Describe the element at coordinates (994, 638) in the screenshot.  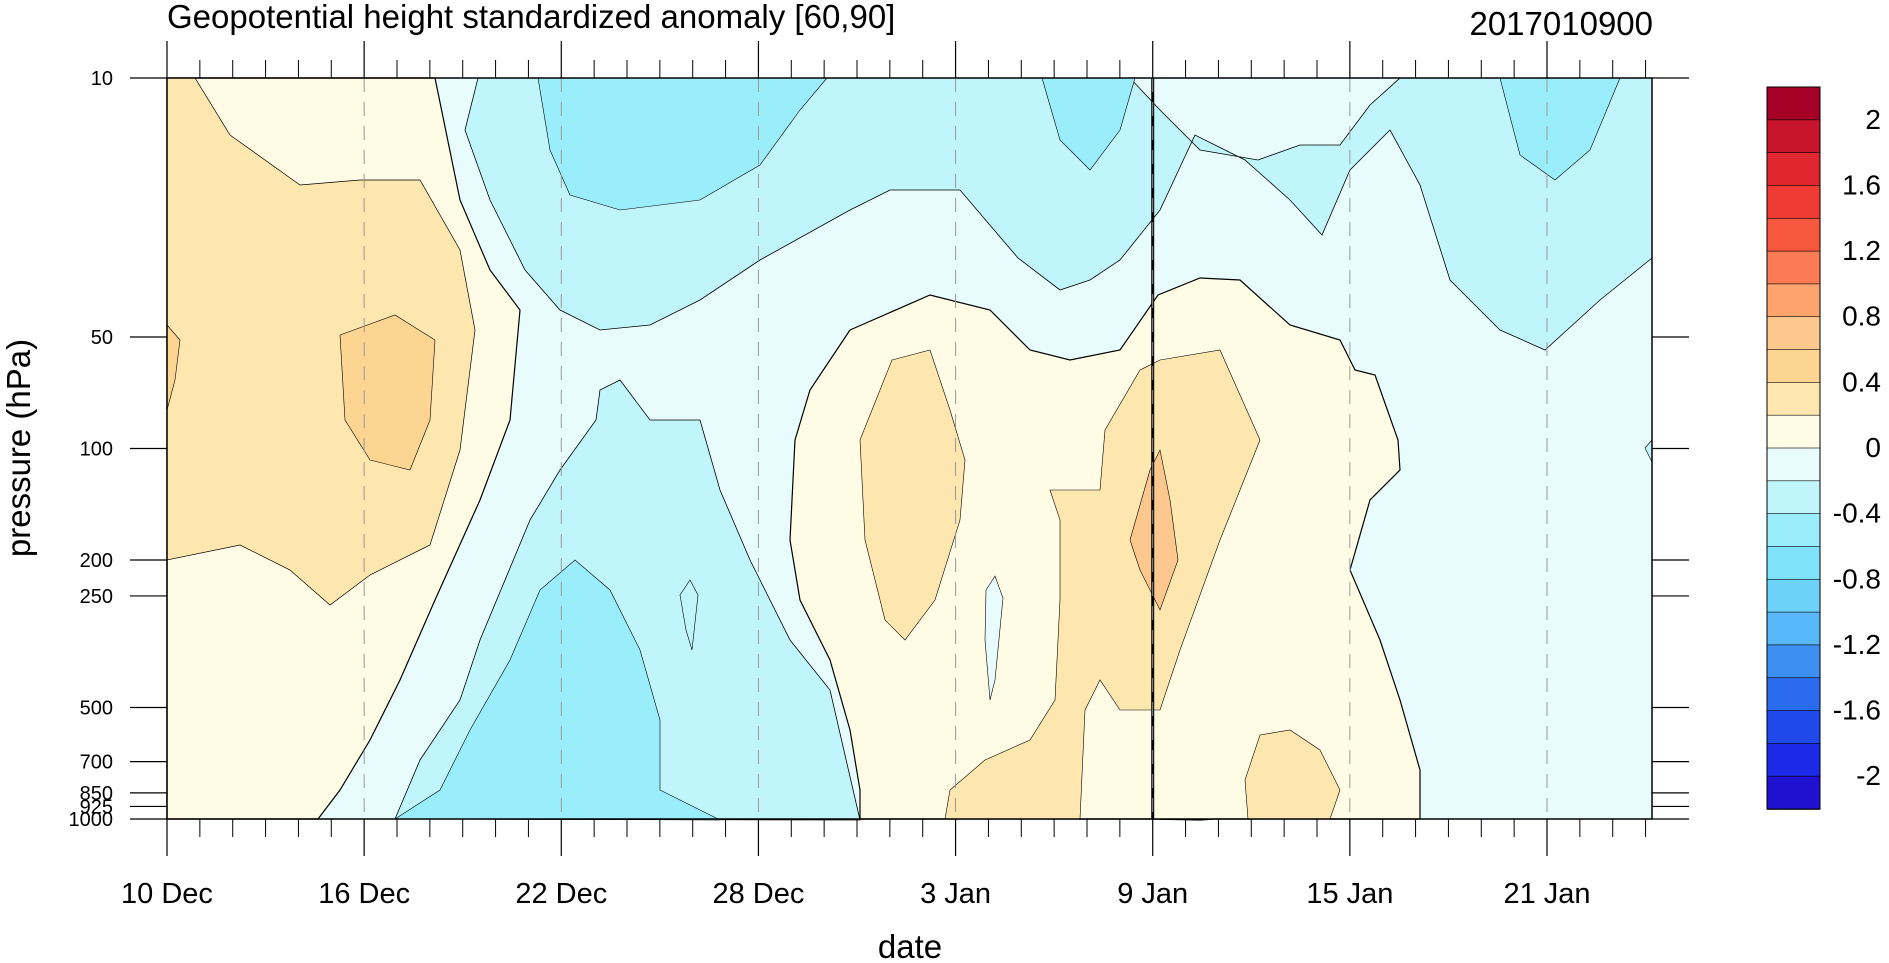
I see `contour-neg-04-small` at that location.